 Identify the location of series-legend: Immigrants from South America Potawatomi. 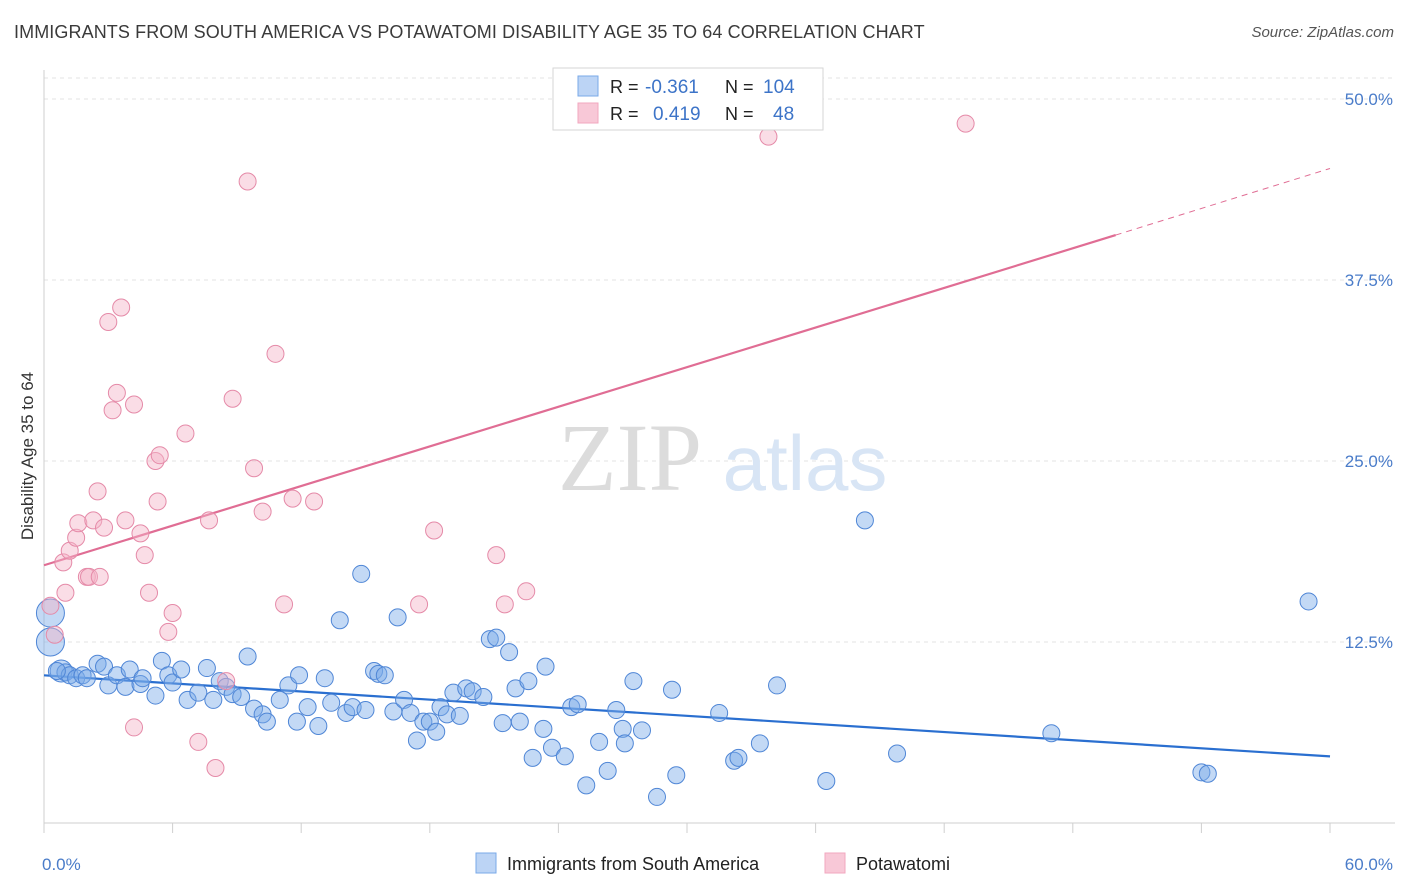
(712, 863).